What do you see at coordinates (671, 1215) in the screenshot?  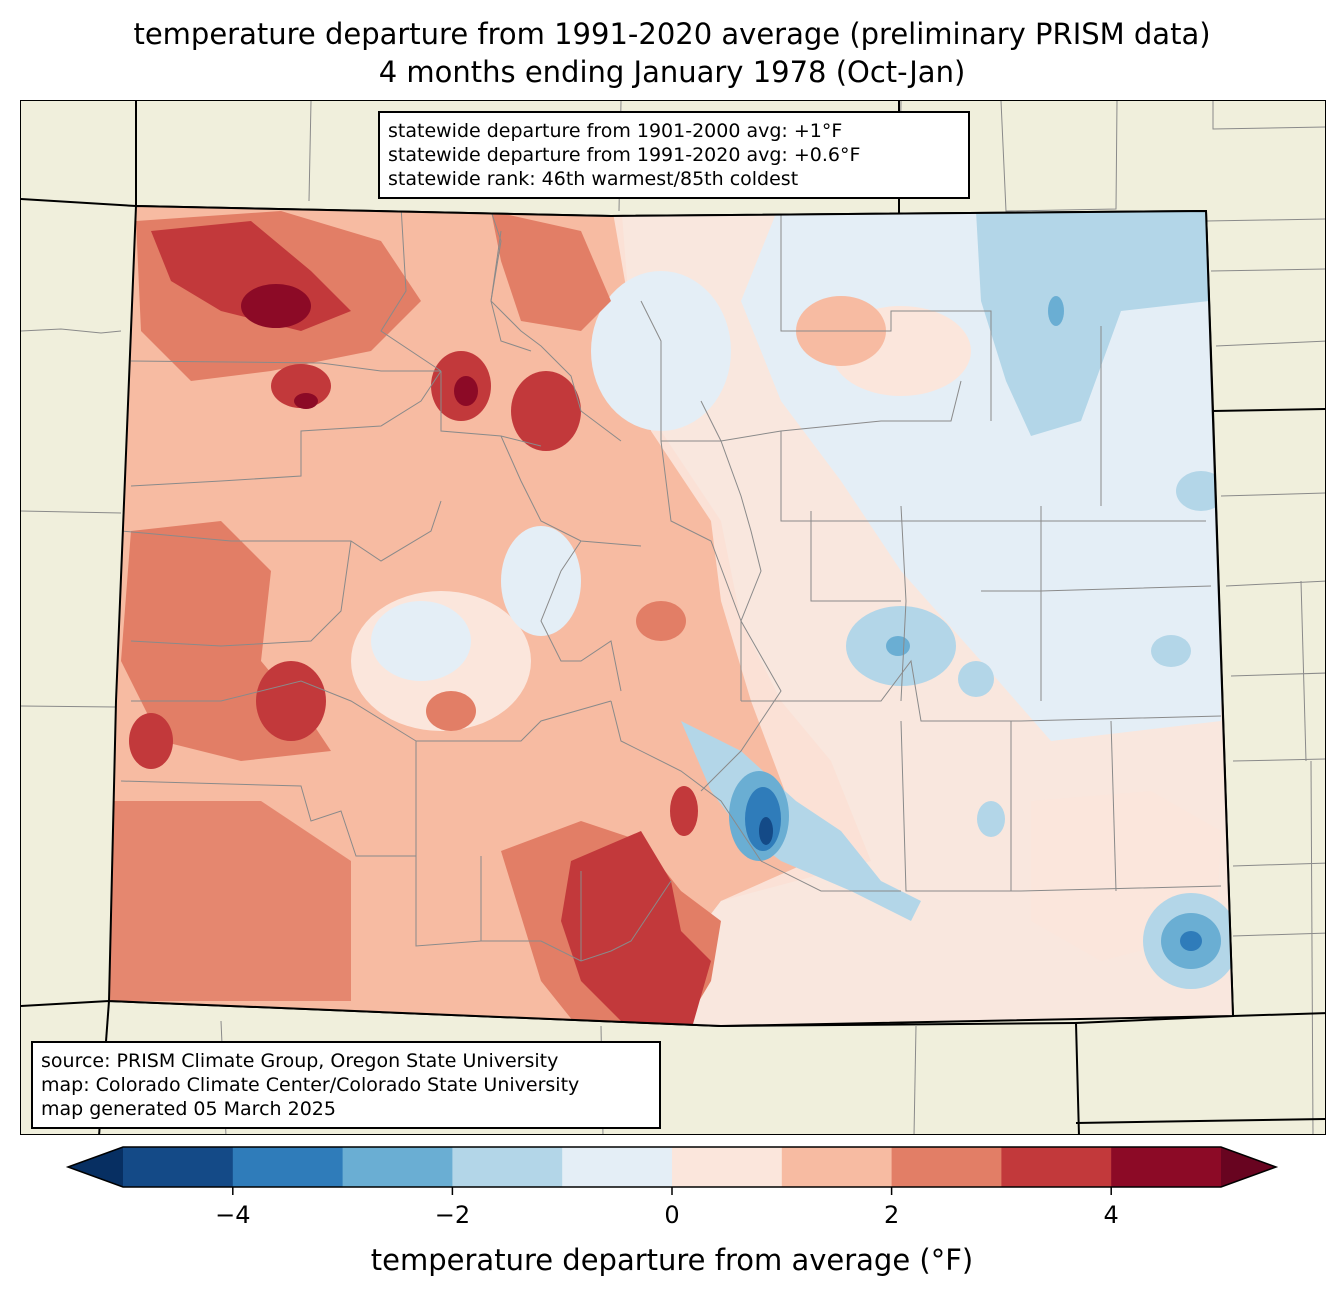 I see `colorbar-tick-label-2: 0` at bounding box center [671, 1215].